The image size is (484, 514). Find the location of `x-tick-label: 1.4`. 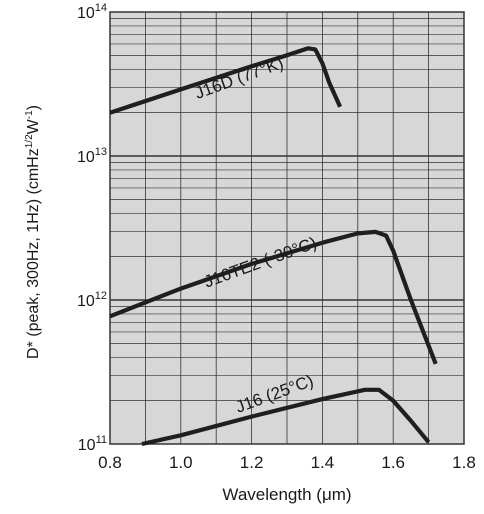

x-tick-label: 1.4 is located at coordinates (323, 462).